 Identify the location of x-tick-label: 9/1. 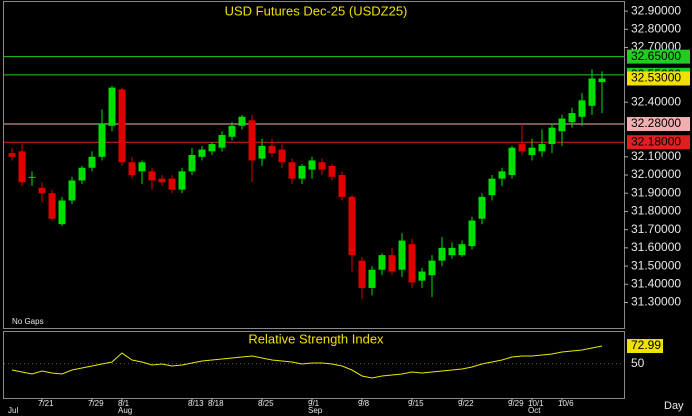
(314, 403).